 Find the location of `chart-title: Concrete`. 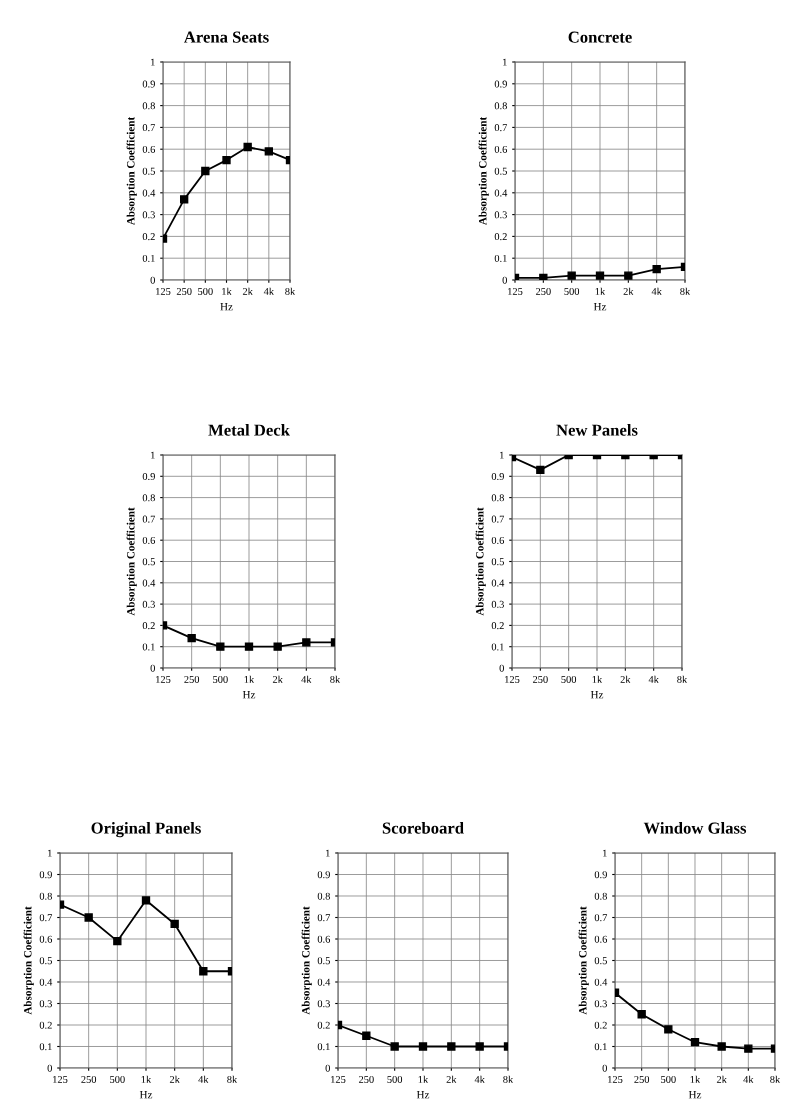

chart-title: Concrete is located at coordinates (600, 37).